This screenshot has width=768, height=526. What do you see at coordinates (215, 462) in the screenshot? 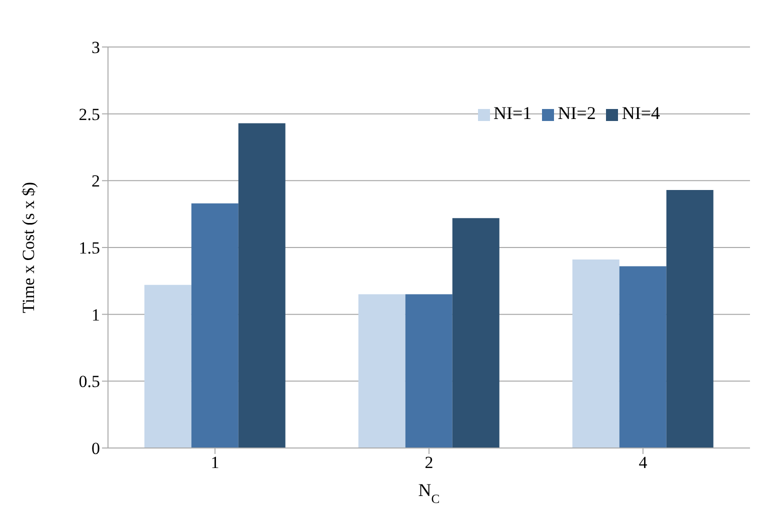
I see `x-tick-label: 1` at bounding box center [215, 462].